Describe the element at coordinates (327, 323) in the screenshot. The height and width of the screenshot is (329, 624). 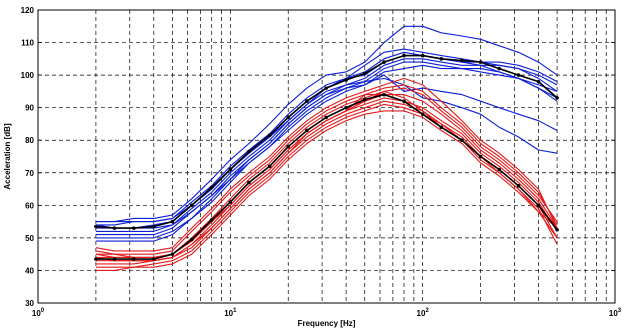
I see `x-axis-label: Frequency [Hz]` at that location.